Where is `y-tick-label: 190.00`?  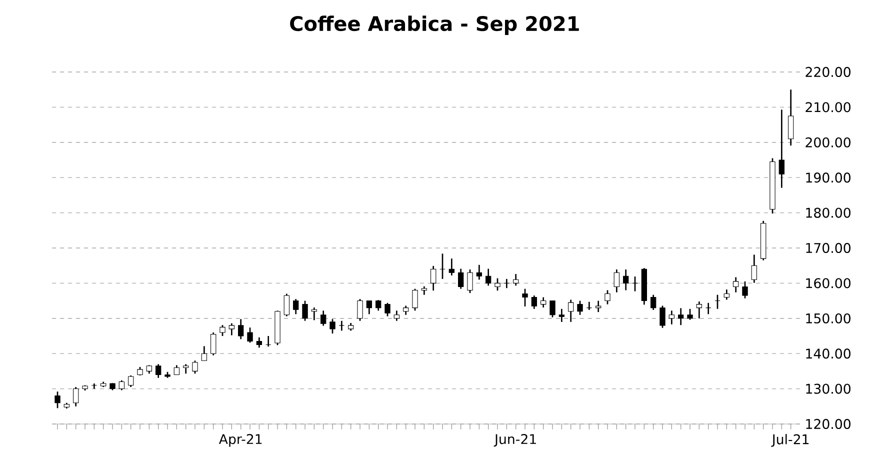
y-tick-label: 190.00 is located at coordinates (828, 177).